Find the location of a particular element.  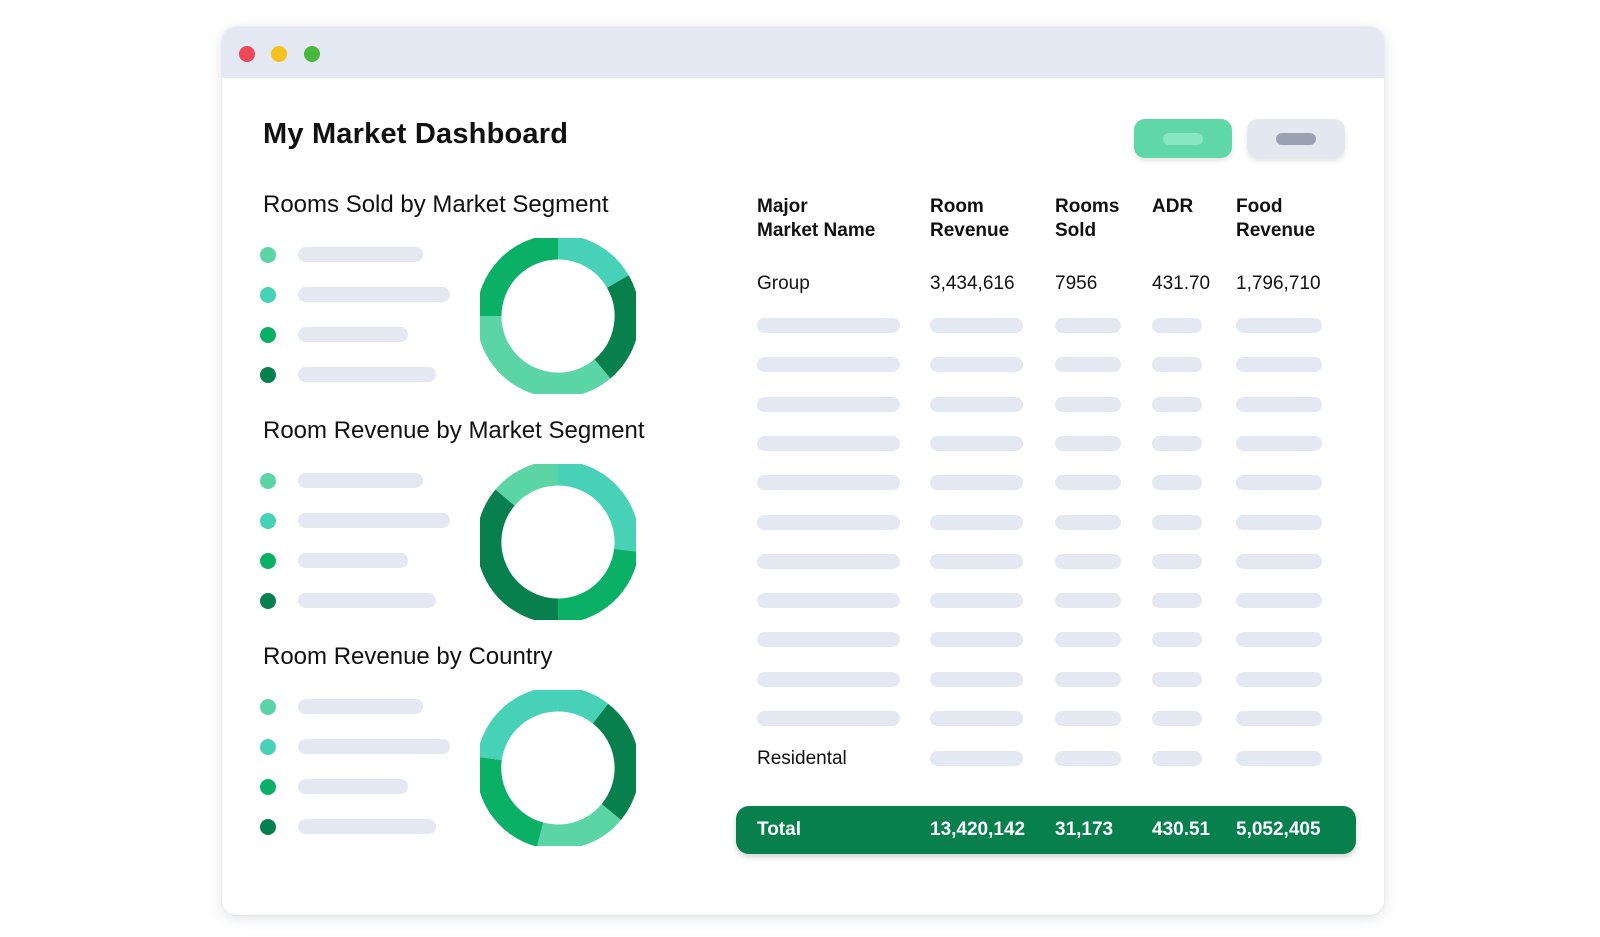

total-rooms-sold: 31,173 is located at coordinates (1084, 829).